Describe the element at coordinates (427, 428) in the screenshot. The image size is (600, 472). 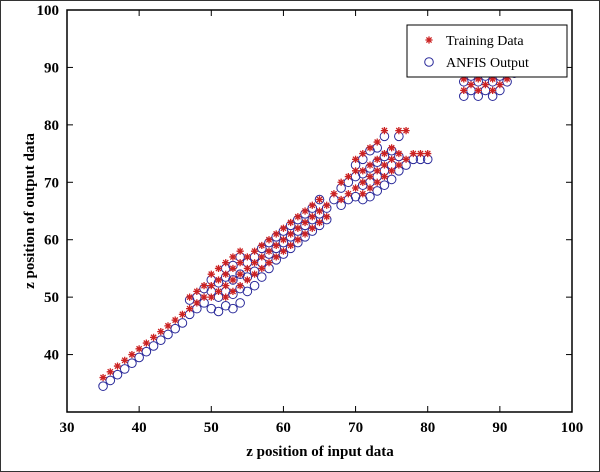
I see `x-tick-label: 80` at that location.